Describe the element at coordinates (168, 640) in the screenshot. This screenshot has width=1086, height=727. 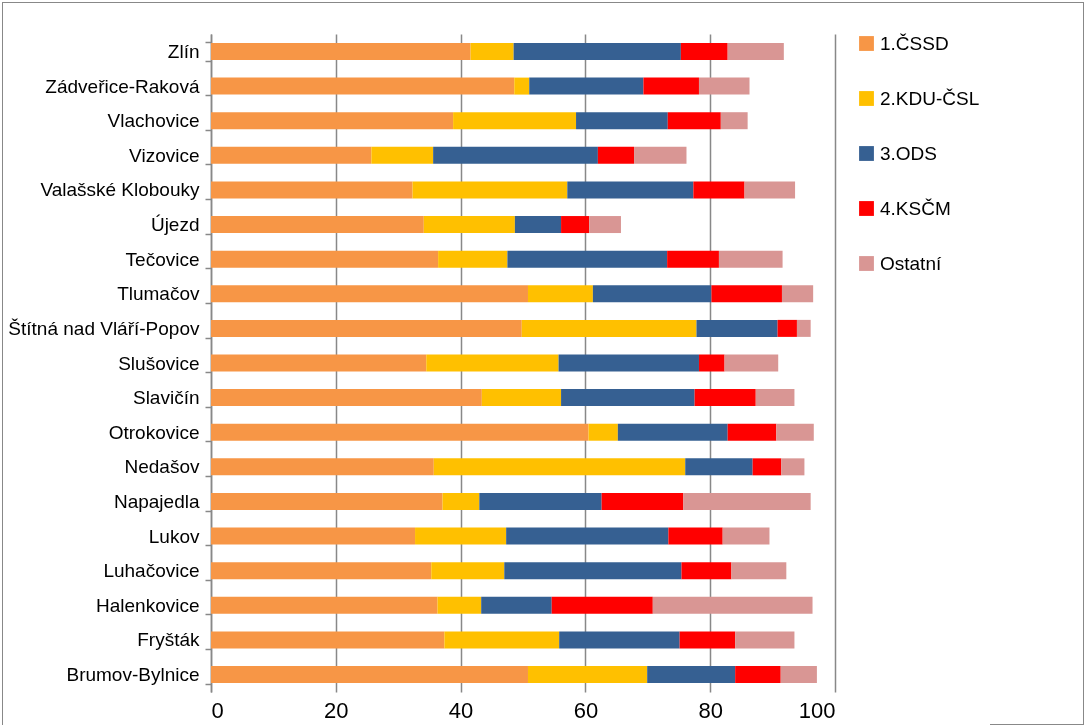
I see `y-tick-label: Fryšták` at that location.